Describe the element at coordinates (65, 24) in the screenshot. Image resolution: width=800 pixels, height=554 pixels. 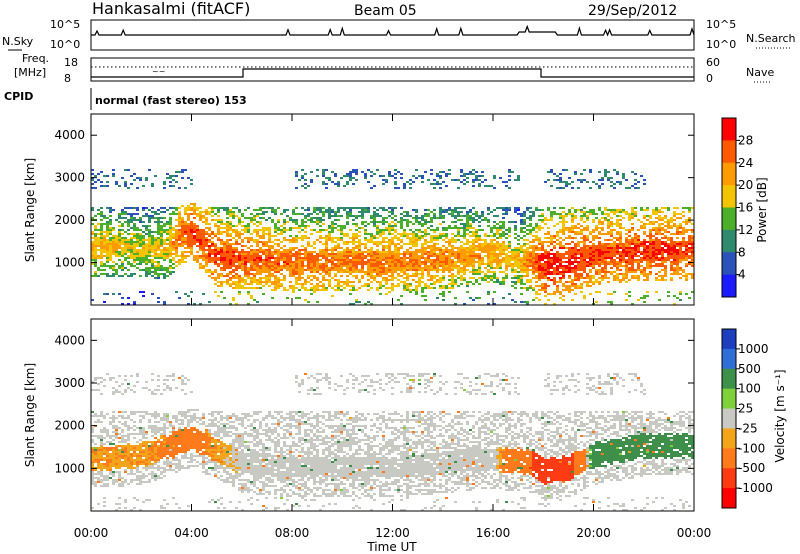
I see `noise-left-tick-high: 10^5` at that location.